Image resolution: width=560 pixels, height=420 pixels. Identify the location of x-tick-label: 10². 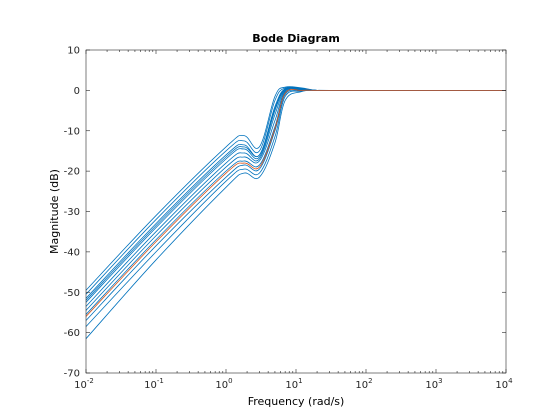
(363, 384).